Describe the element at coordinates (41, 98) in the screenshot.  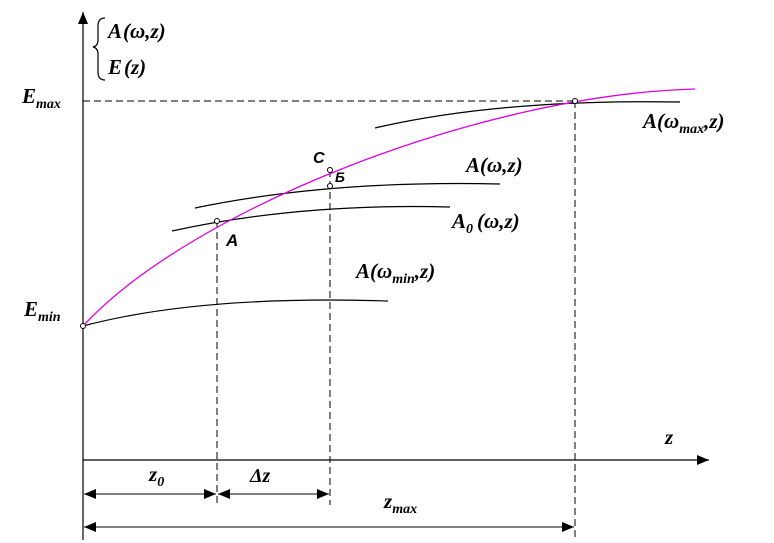
I see `emax-label: Emax` at that location.